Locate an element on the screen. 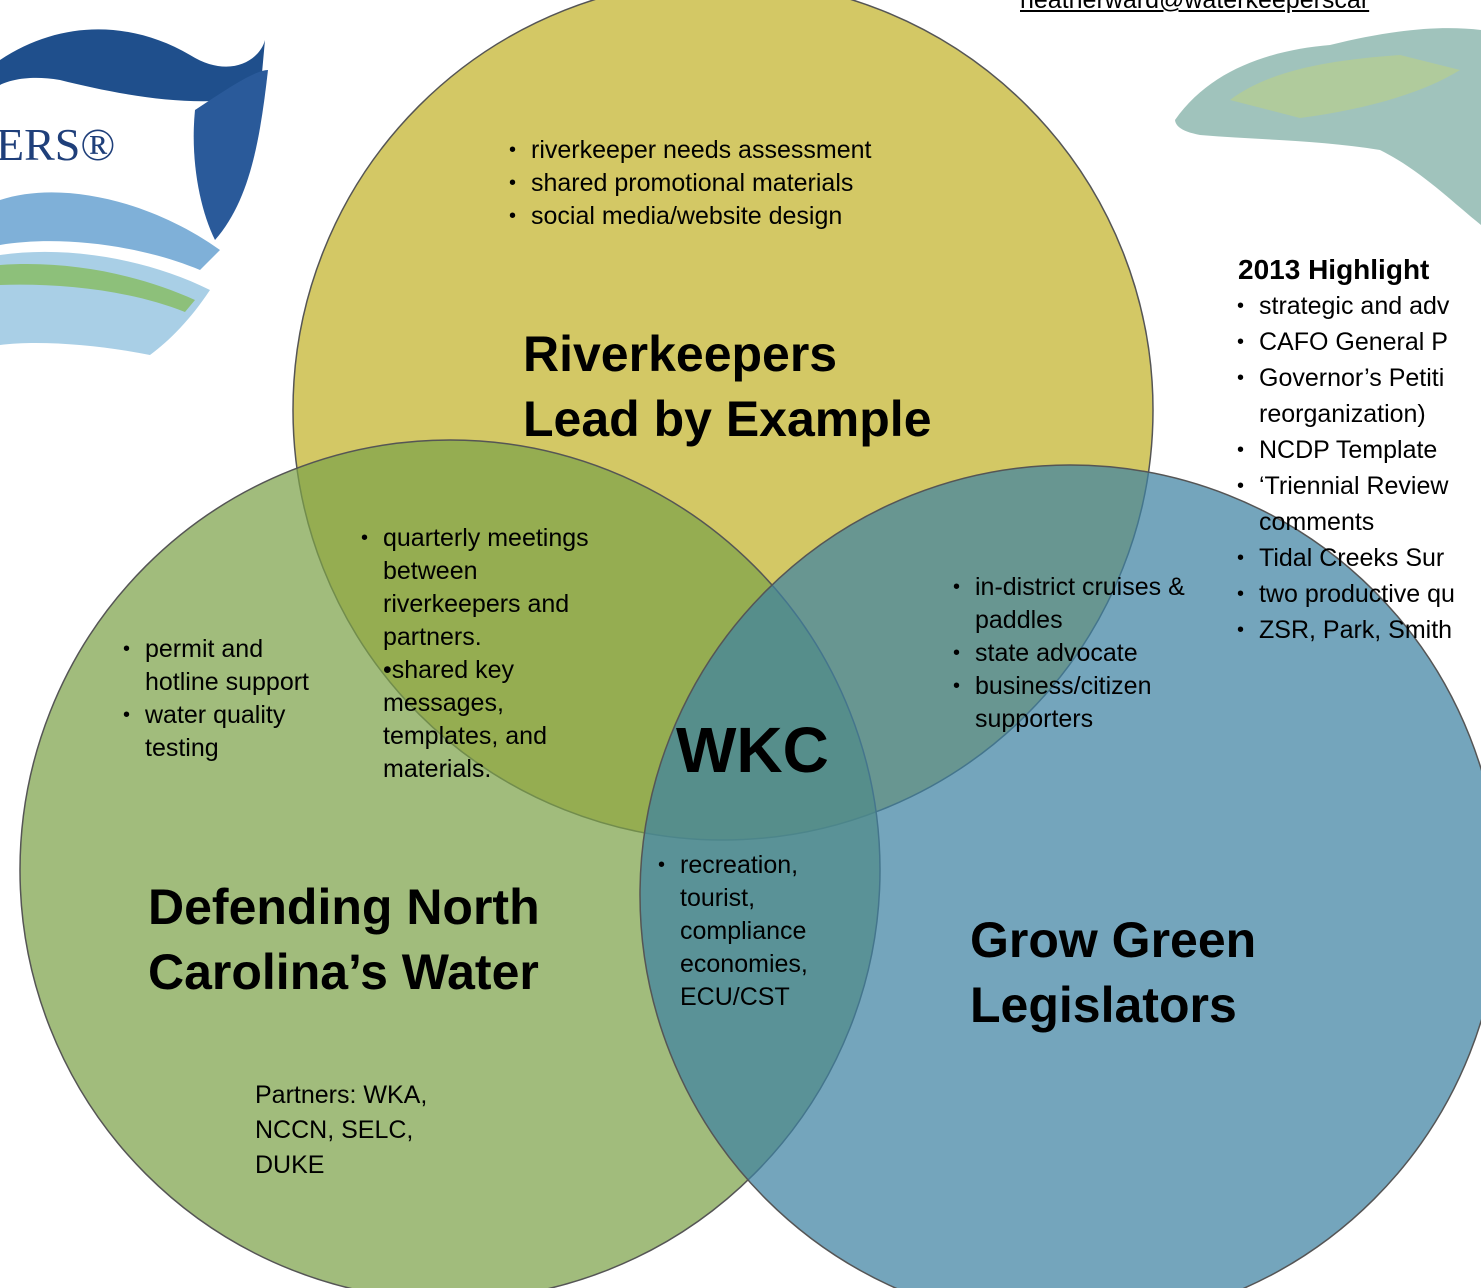  highlight-line: strategic and adv is located at coordinates (1346, 306).